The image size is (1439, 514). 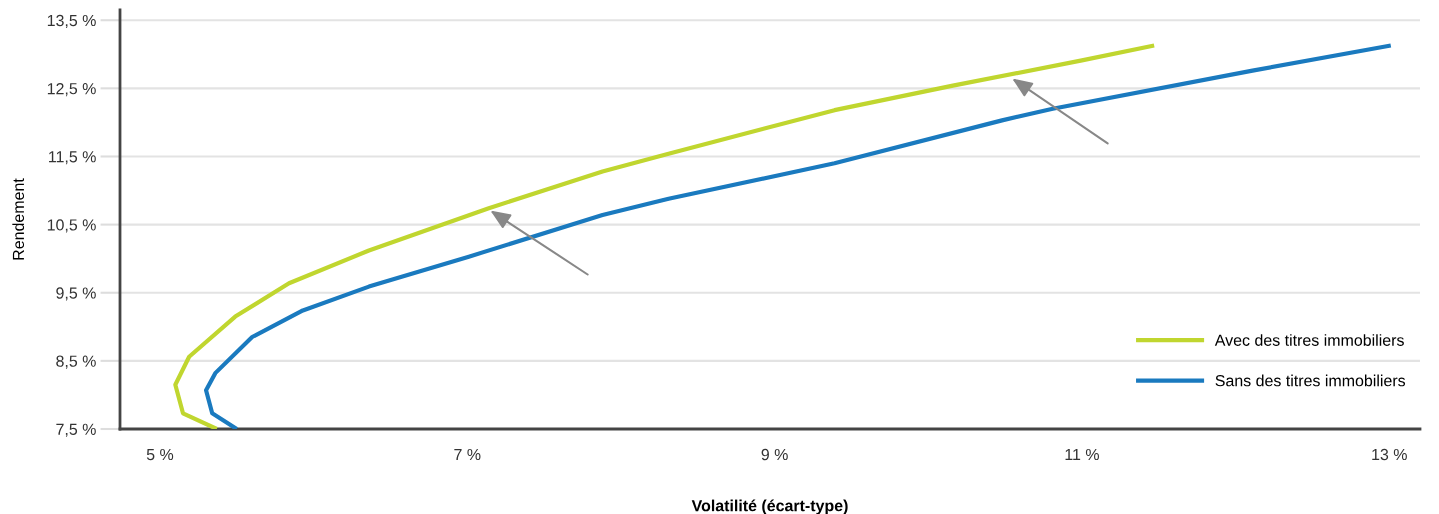 What do you see at coordinates (72, 158) in the screenshot?
I see `y-tick-label: 11,5 %` at bounding box center [72, 158].